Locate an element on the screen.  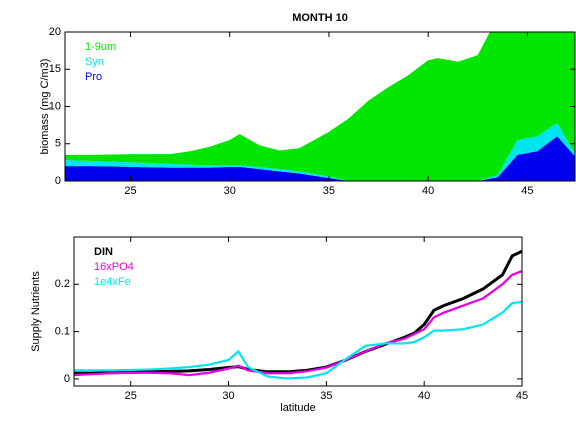
chart-title: MONTH 10 is located at coordinates (320, 18).